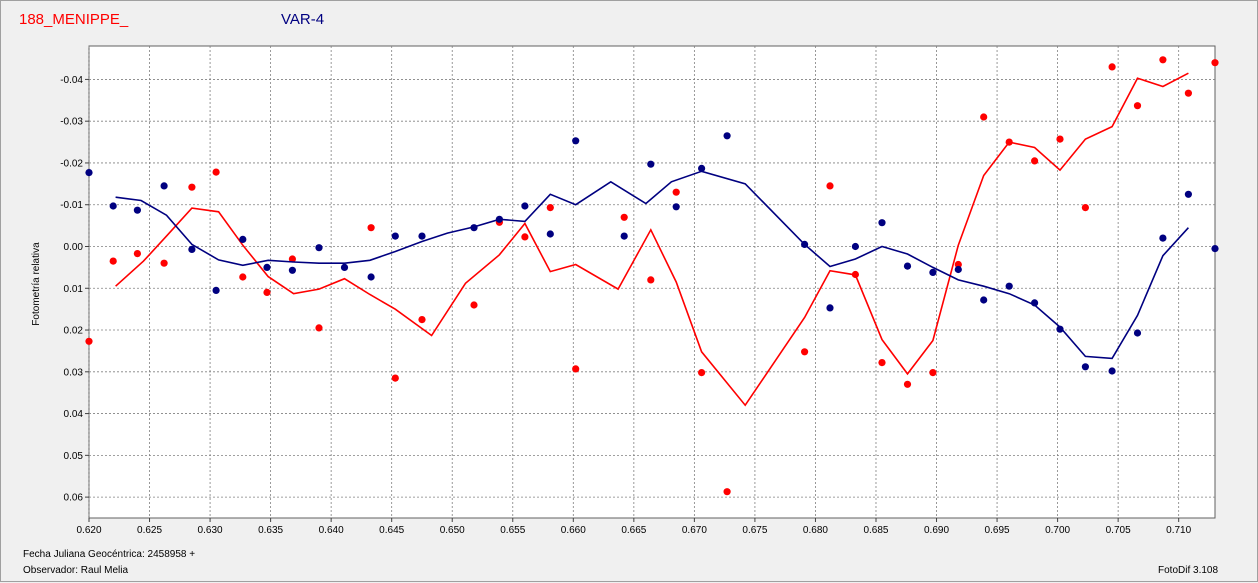  I want to click on y-tick-label: -0.03, so click(71, 122).